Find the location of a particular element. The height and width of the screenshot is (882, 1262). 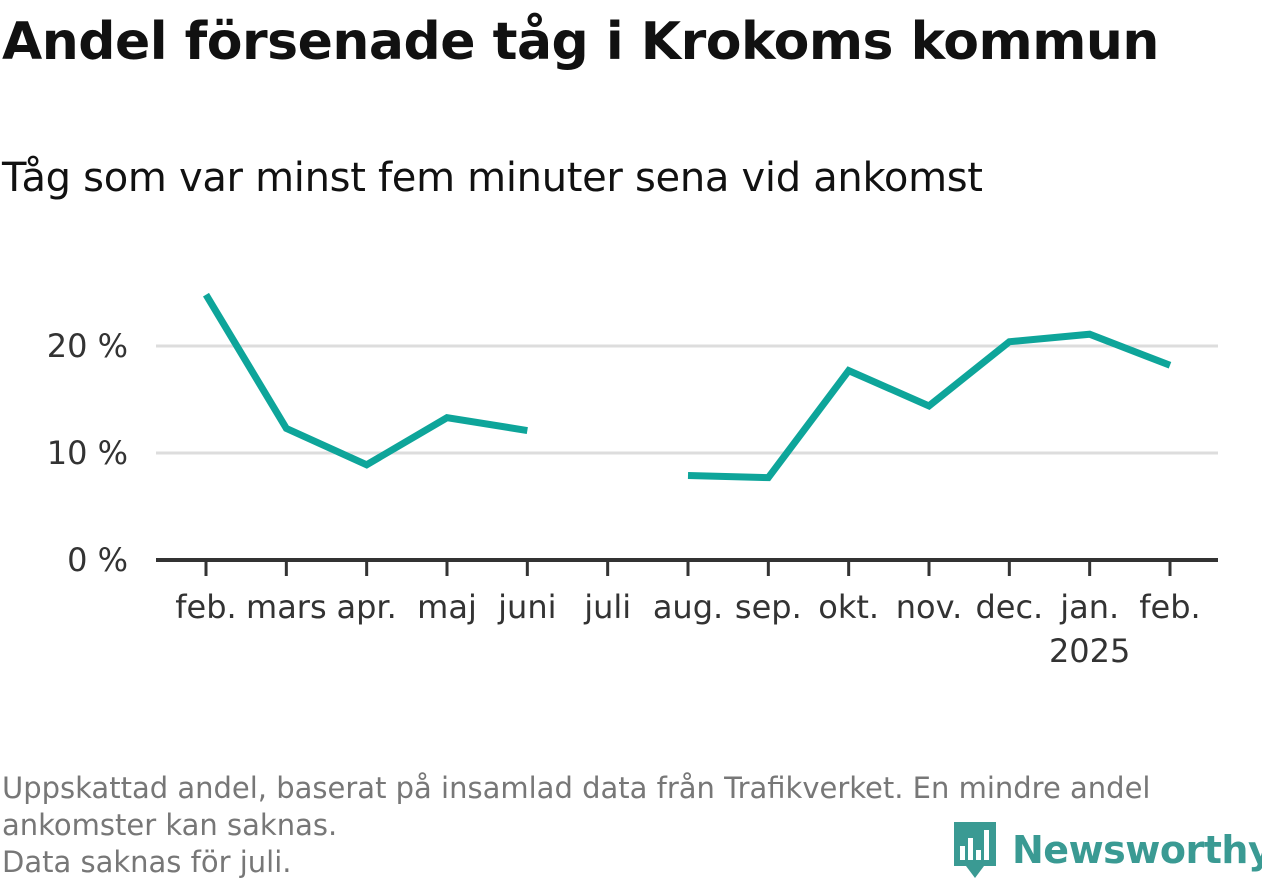

y-tick-label: 0 % is located at coordinates (97, 560).